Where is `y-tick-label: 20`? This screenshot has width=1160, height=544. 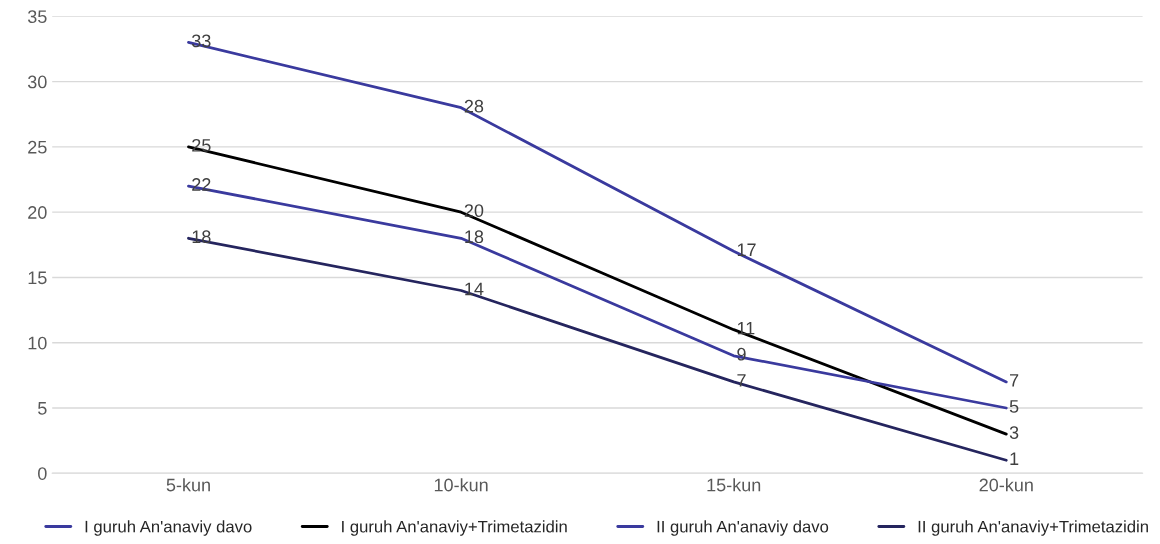
y-tick-label: 20 is located at coordinates (37, 212).